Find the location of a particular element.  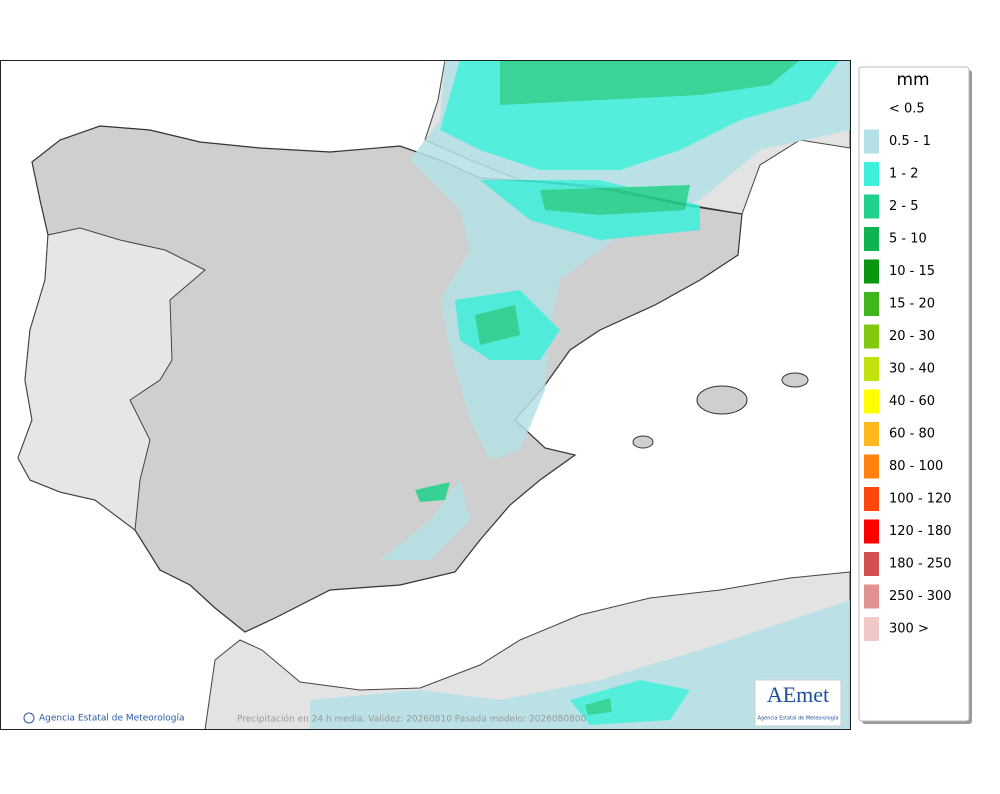

logo-box is located at coordinates (798, 703).